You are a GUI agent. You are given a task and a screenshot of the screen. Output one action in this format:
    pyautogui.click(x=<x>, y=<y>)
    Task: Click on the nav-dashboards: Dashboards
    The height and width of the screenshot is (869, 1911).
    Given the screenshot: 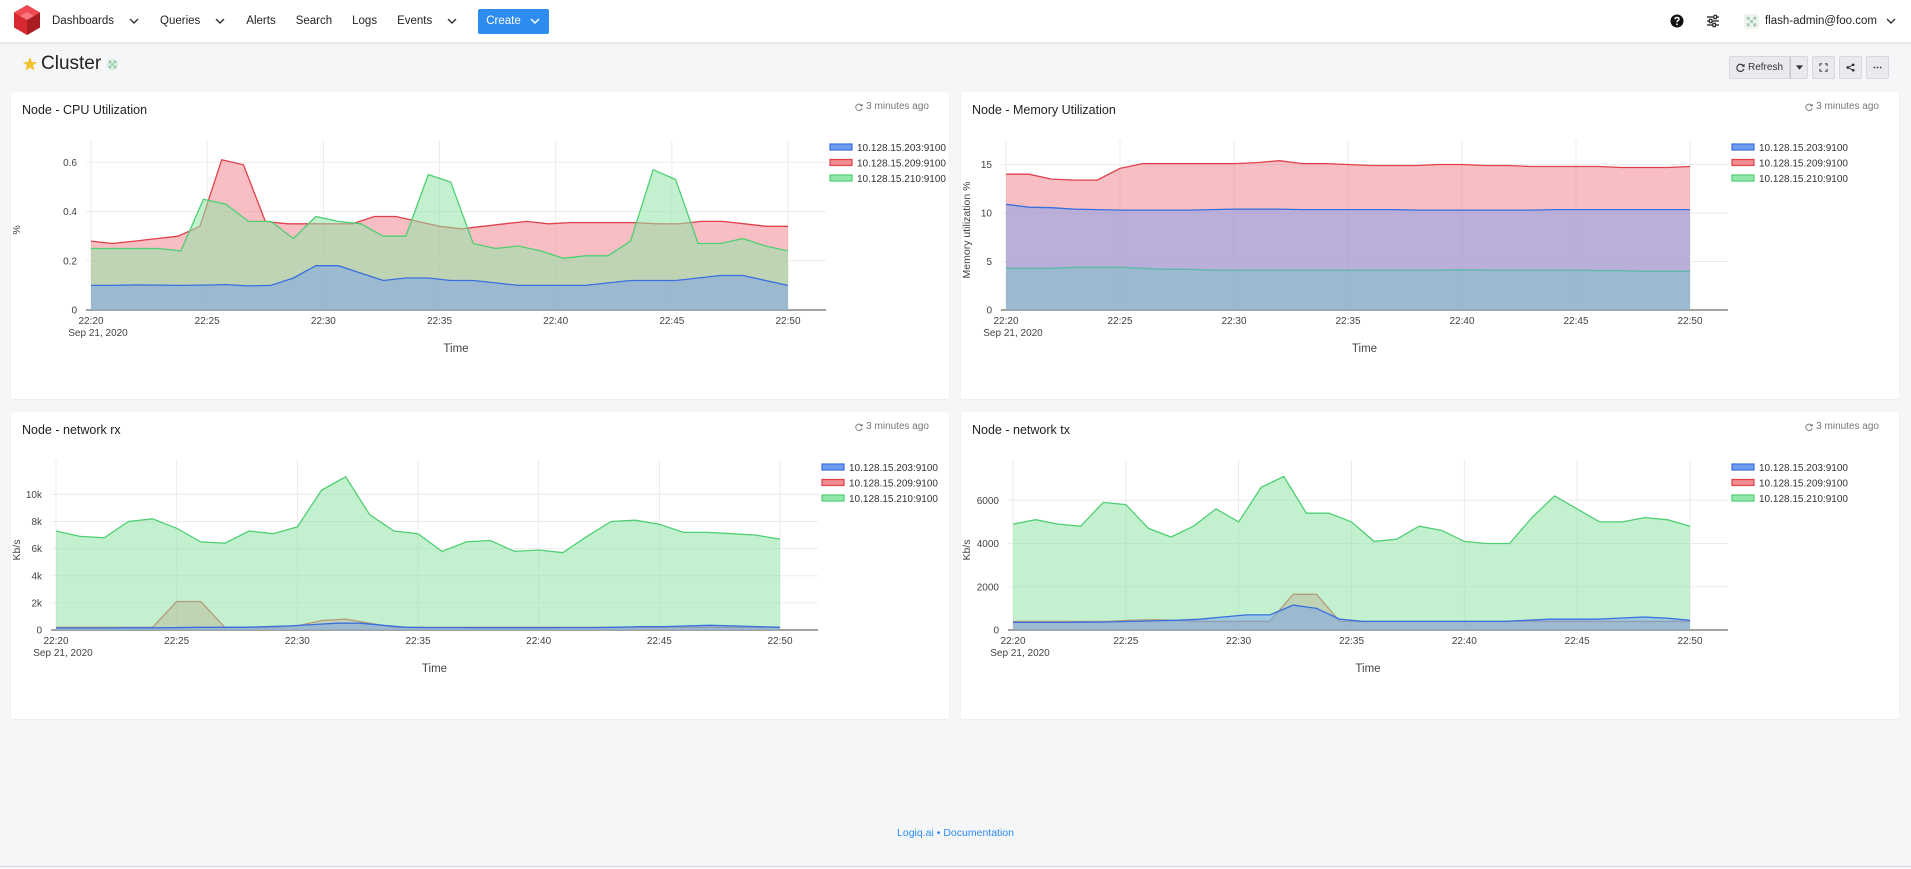 What is the action you would take?
    pyautogui.click(x=96, y=21)
    